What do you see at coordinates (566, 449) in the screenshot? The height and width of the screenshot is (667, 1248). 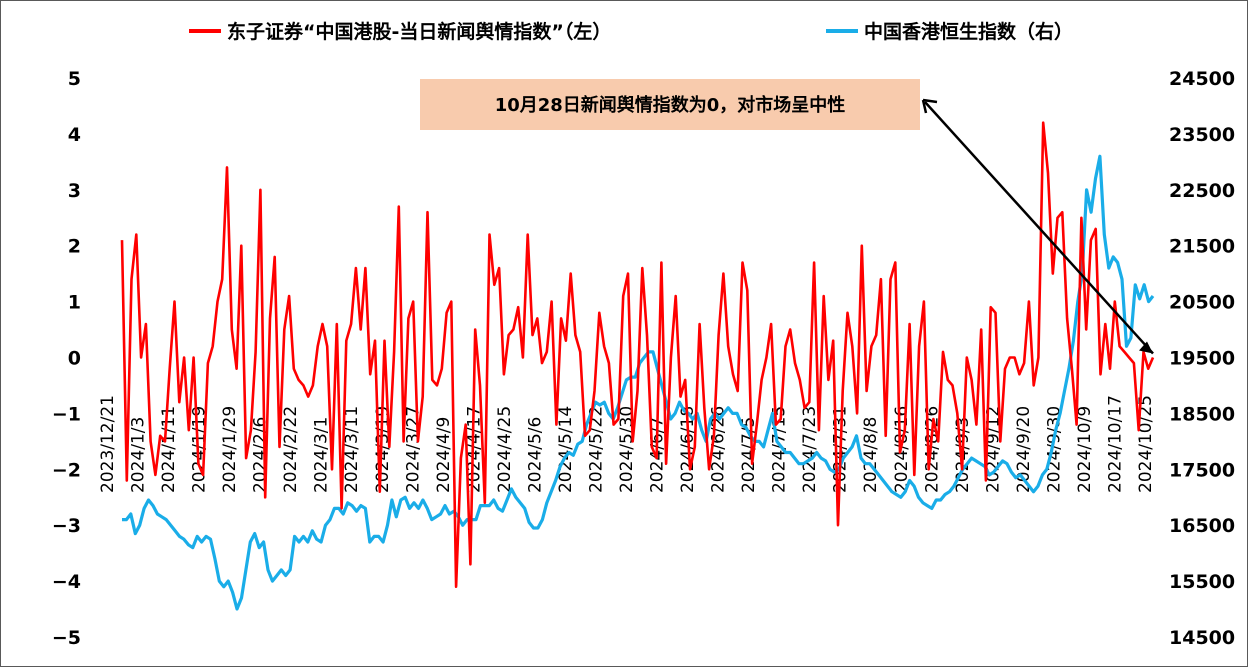 I see `x-axis-date-label: 2024/5/14` at bounding box center [566, 449].